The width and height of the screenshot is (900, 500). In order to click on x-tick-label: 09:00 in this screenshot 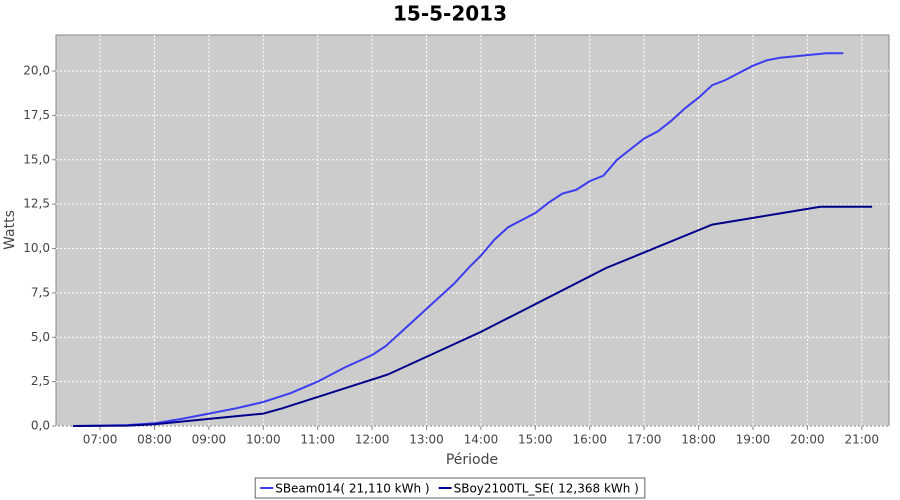, I will do `click(209, 440)`.